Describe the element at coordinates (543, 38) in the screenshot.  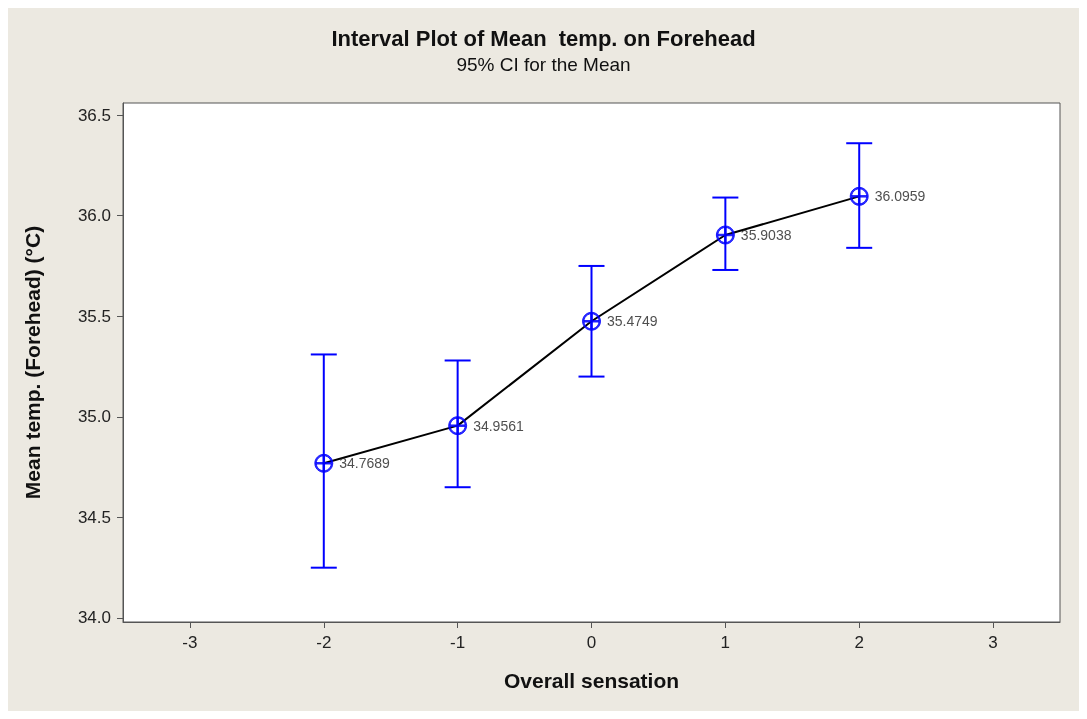
I see `chart-title: Interval Plot of Mean temp. on Forehead` at that location.